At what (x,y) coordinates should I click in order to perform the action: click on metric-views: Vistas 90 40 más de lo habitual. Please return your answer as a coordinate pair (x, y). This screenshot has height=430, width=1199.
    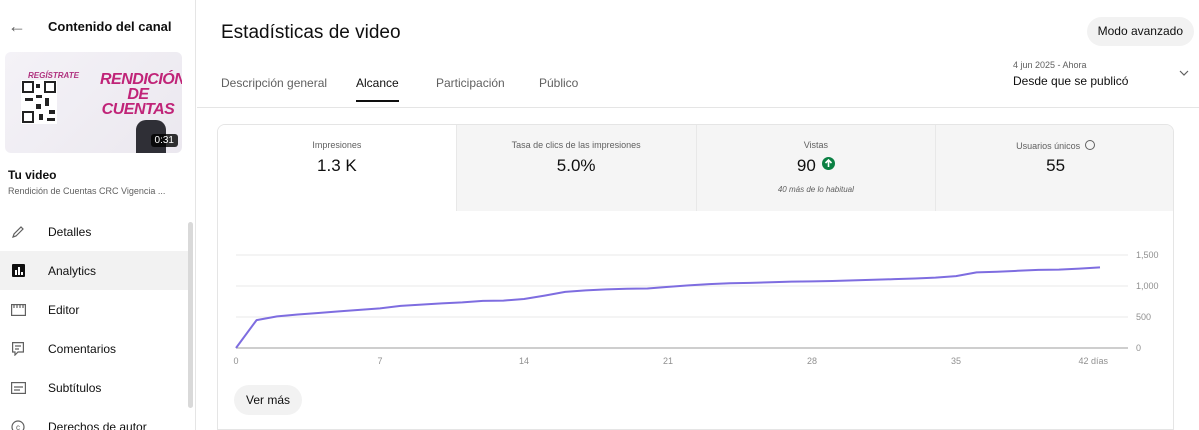
    Looking at the image, I should click on (815, 168).